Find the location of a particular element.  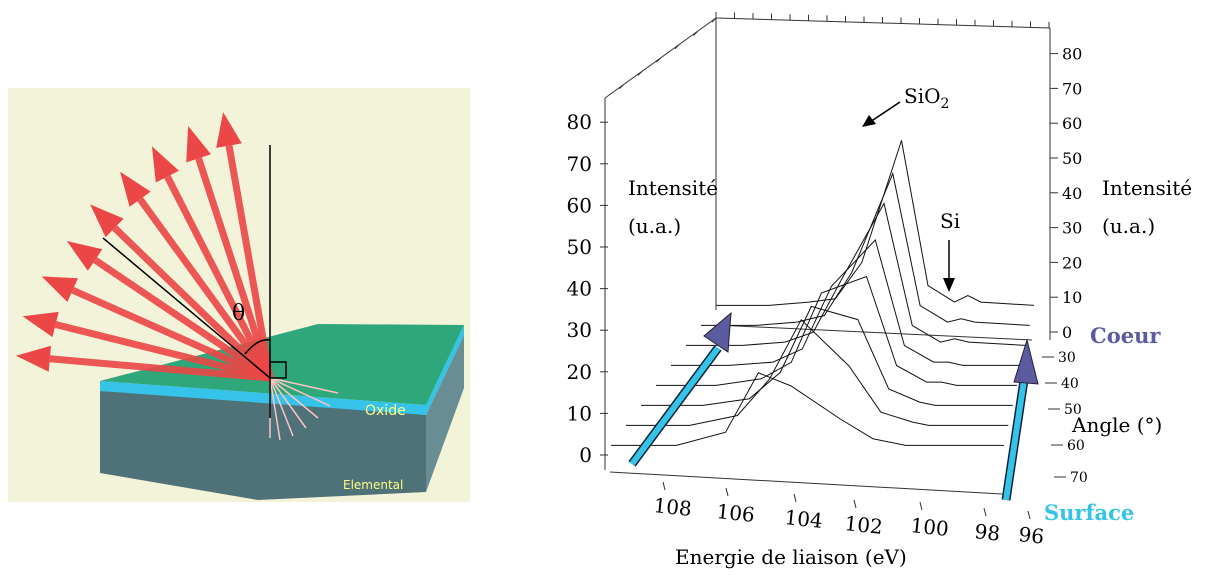

x-tick-label: 108 is located at coordinates (672, 507).